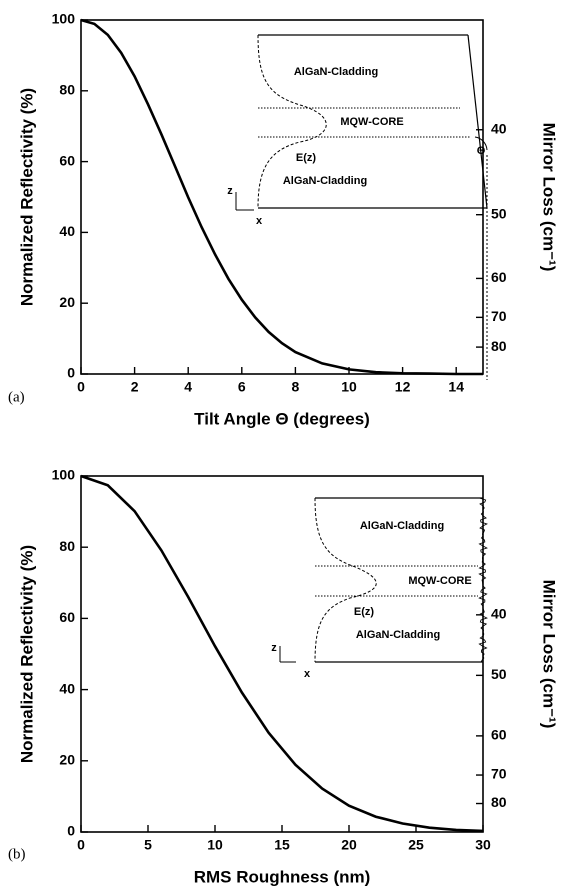 The image size is (570, 889). Describe the element at coordinates (282, 418) in the screenshot. I see `x-axis-title: Tilt Angle Θ (degrees)` at that location.